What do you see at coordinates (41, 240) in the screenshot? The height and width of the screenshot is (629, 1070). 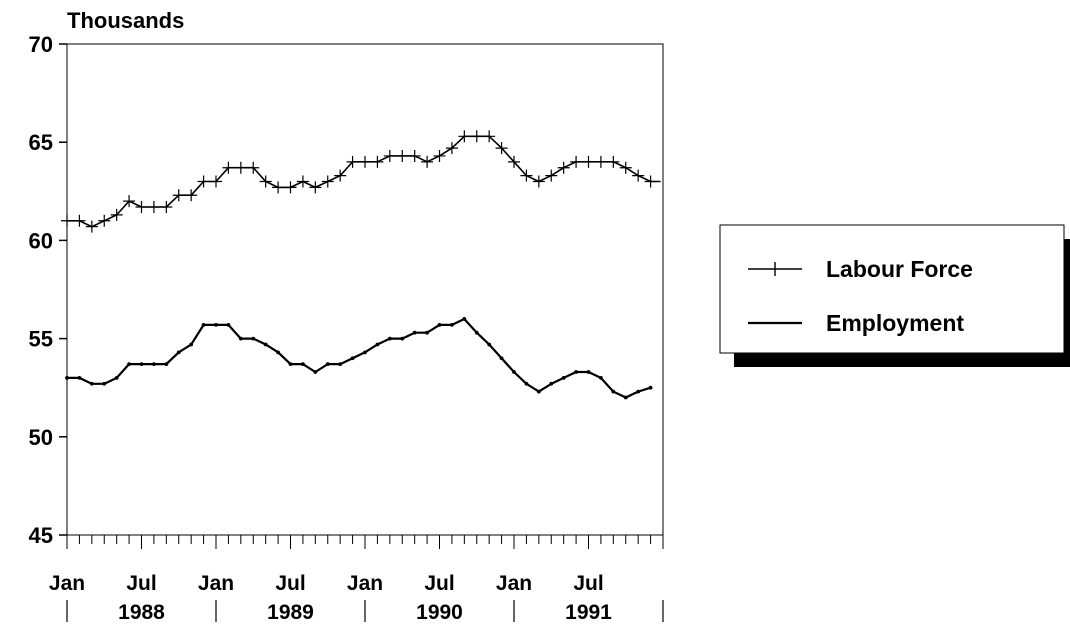 I see `y-tick-label: 60` at bounding box center [41, 240].